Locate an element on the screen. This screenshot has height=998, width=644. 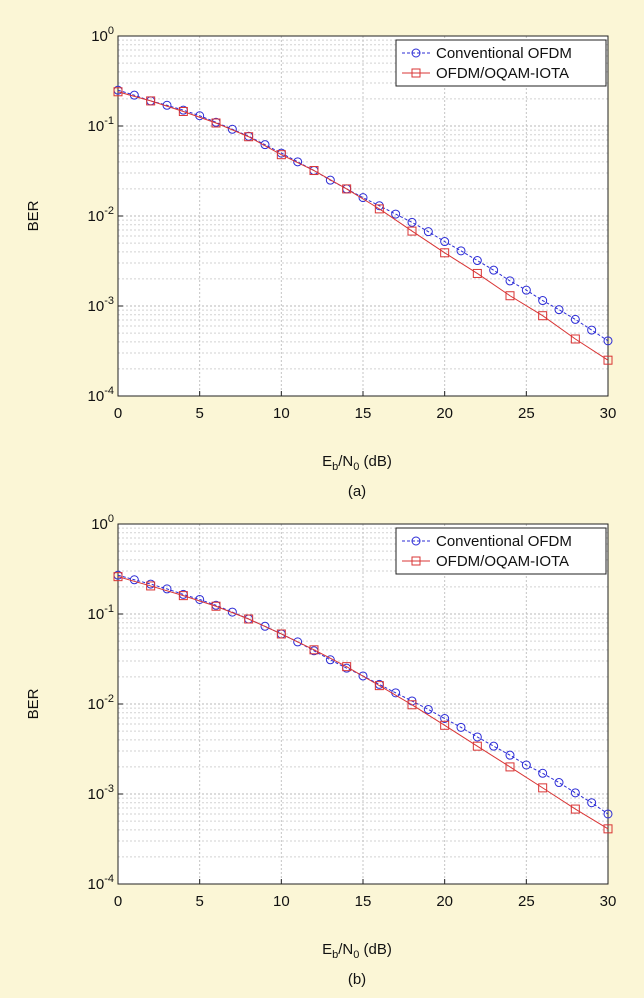
panel-caption: (b) is located at coordinates (357, 979).